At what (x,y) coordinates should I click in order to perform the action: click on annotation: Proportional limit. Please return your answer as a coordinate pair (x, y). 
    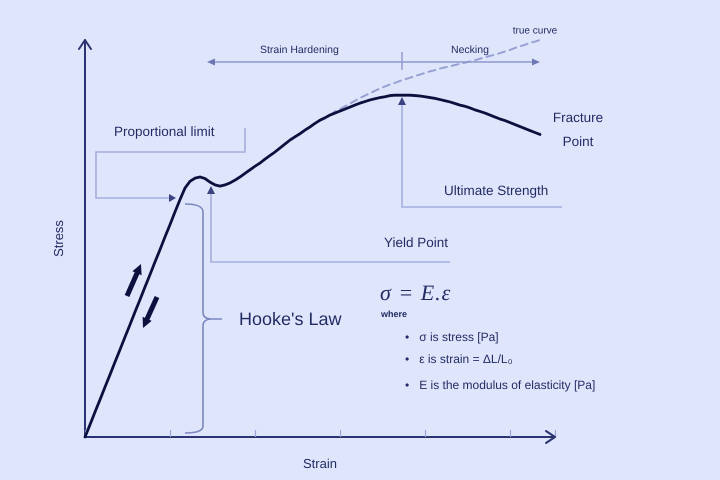
    Looking at the image, I should click on (164, 132).